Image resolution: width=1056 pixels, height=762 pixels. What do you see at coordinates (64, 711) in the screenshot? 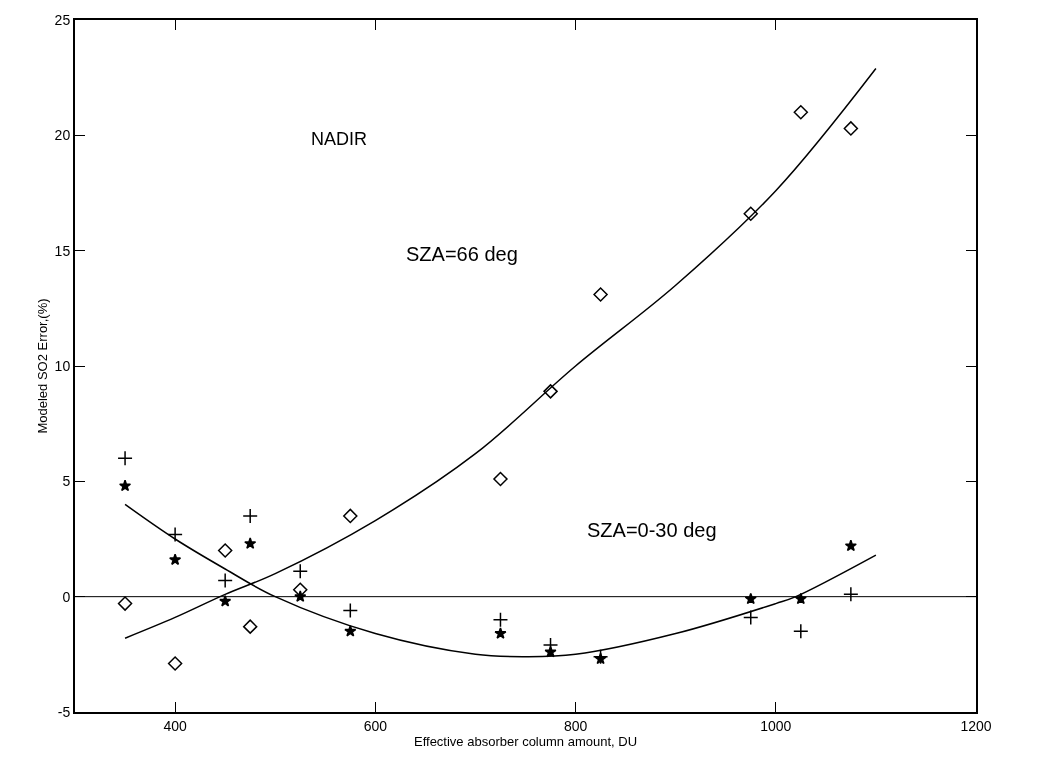
I see `y-tick-label: -5` at bounding box center [64, 711].